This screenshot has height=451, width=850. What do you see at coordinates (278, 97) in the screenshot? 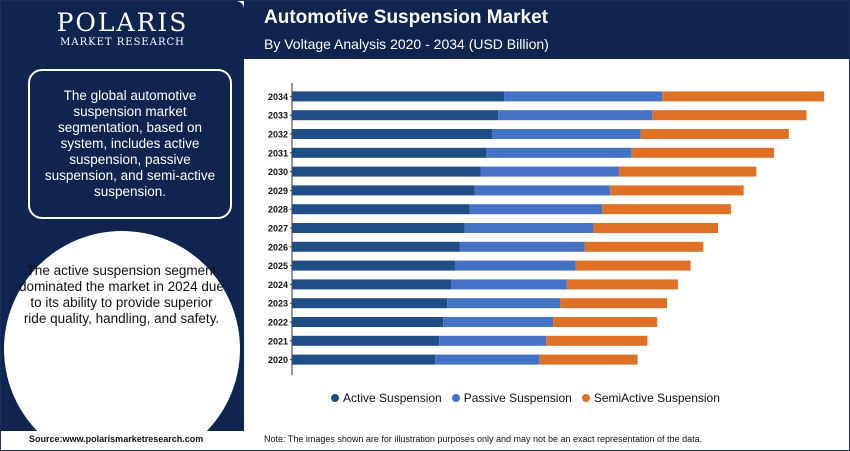
I see `y-tick-label-2034: 2034` at bounding box center [278, 97].